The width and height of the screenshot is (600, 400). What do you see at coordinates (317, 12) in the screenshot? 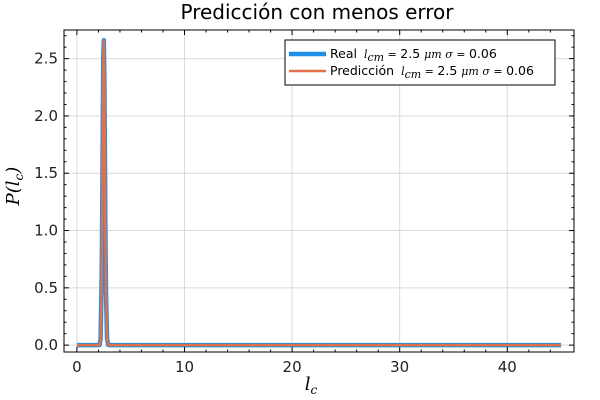
I see `chart-title: Predicción con menos error` at bounding box center [317, 12].